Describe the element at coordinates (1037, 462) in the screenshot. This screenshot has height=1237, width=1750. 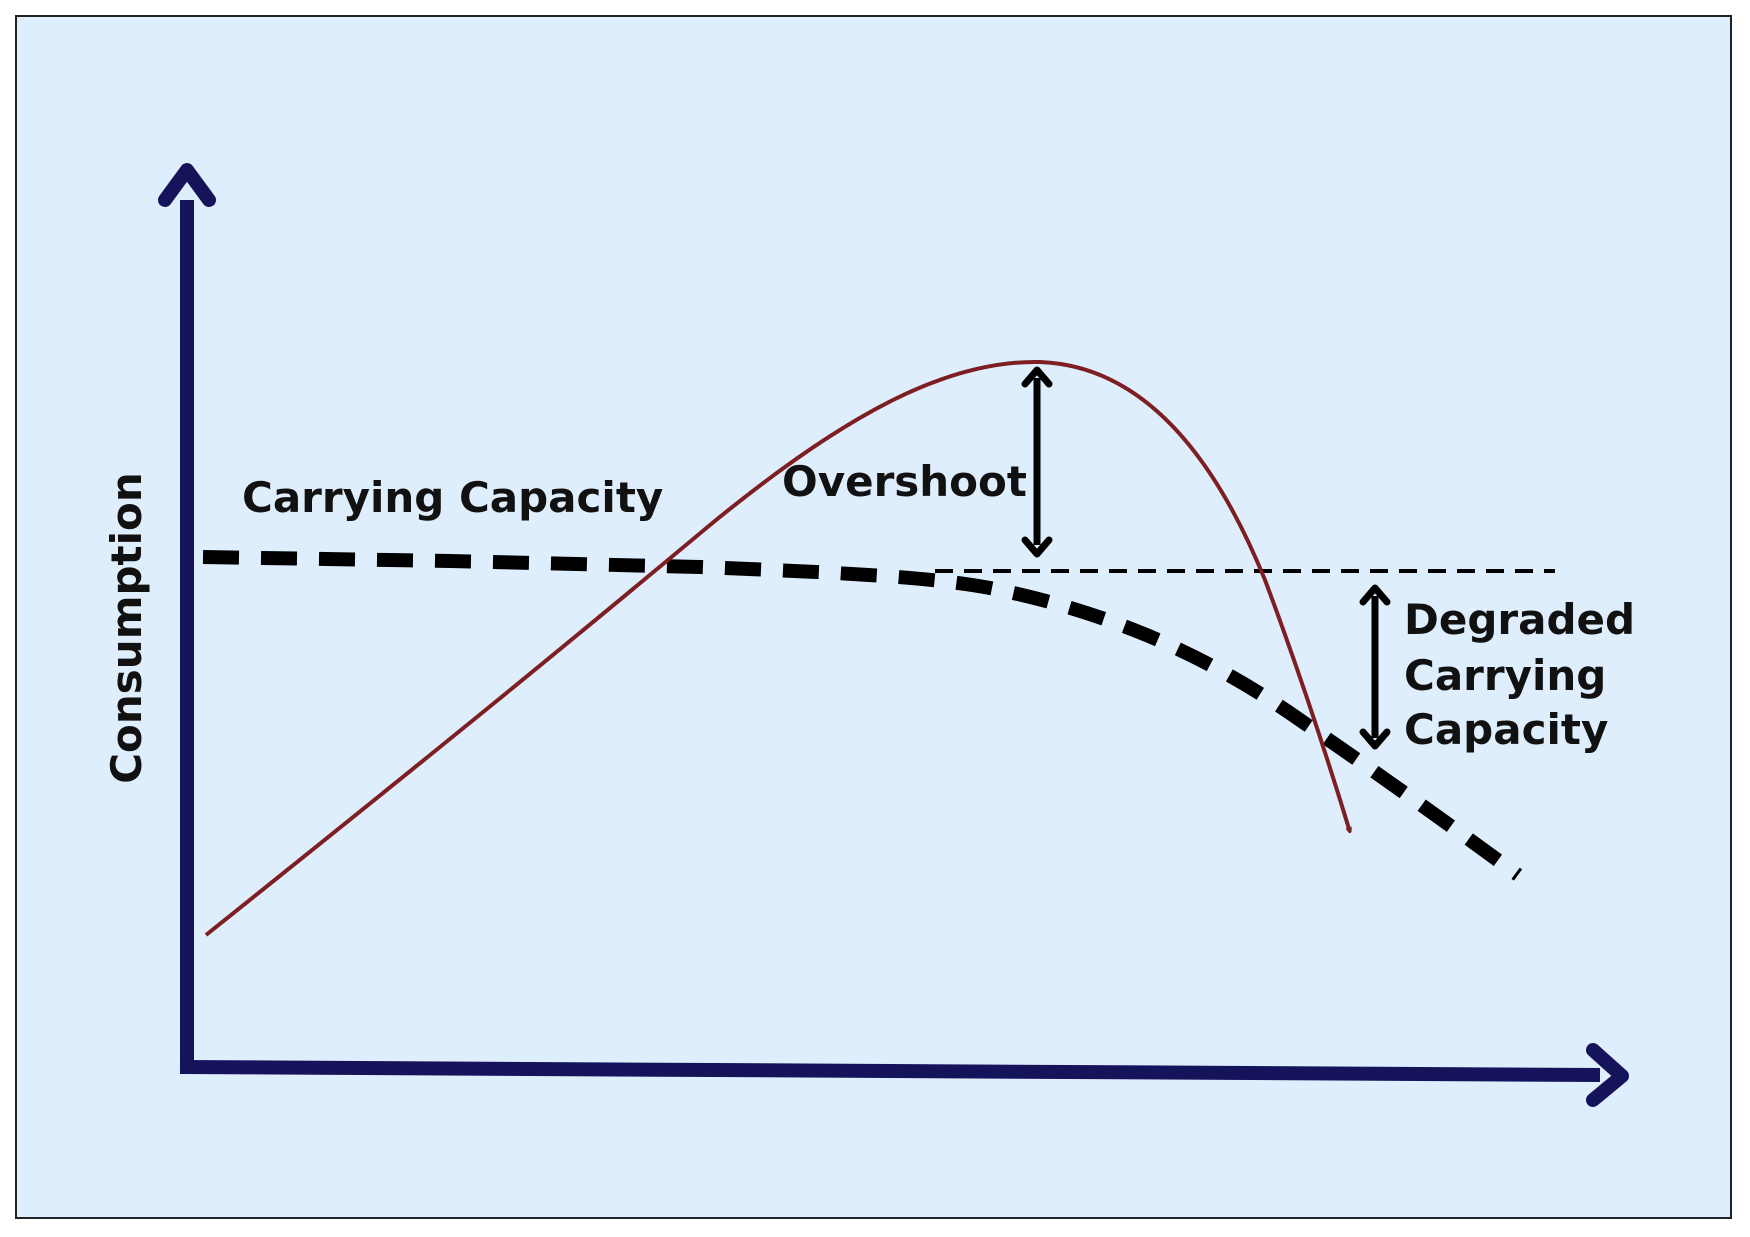
I see `overshoot-arrow` at that location.